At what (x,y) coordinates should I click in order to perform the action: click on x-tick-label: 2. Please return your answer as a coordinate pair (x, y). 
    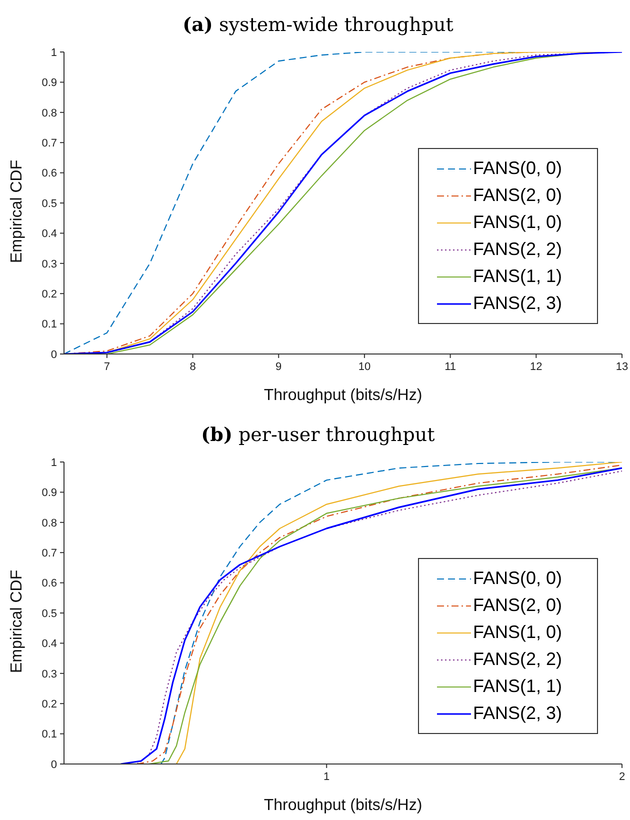
    Looking at the image, I should click on (622, 776).